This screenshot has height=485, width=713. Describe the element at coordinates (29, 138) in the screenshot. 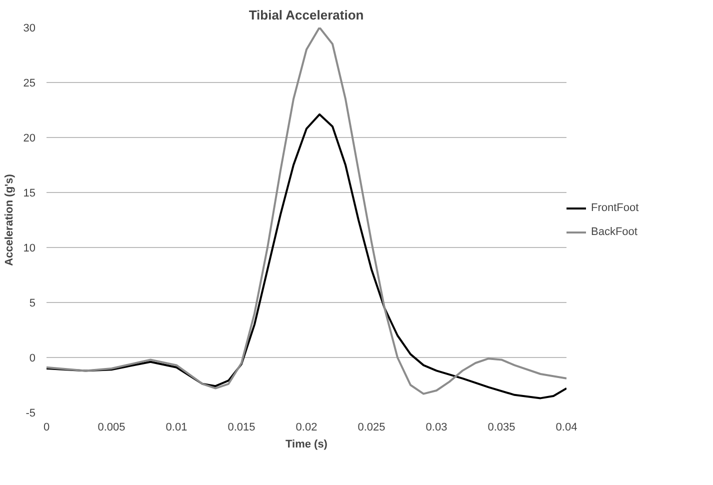

I see `y-tick-label: 20` at that location.